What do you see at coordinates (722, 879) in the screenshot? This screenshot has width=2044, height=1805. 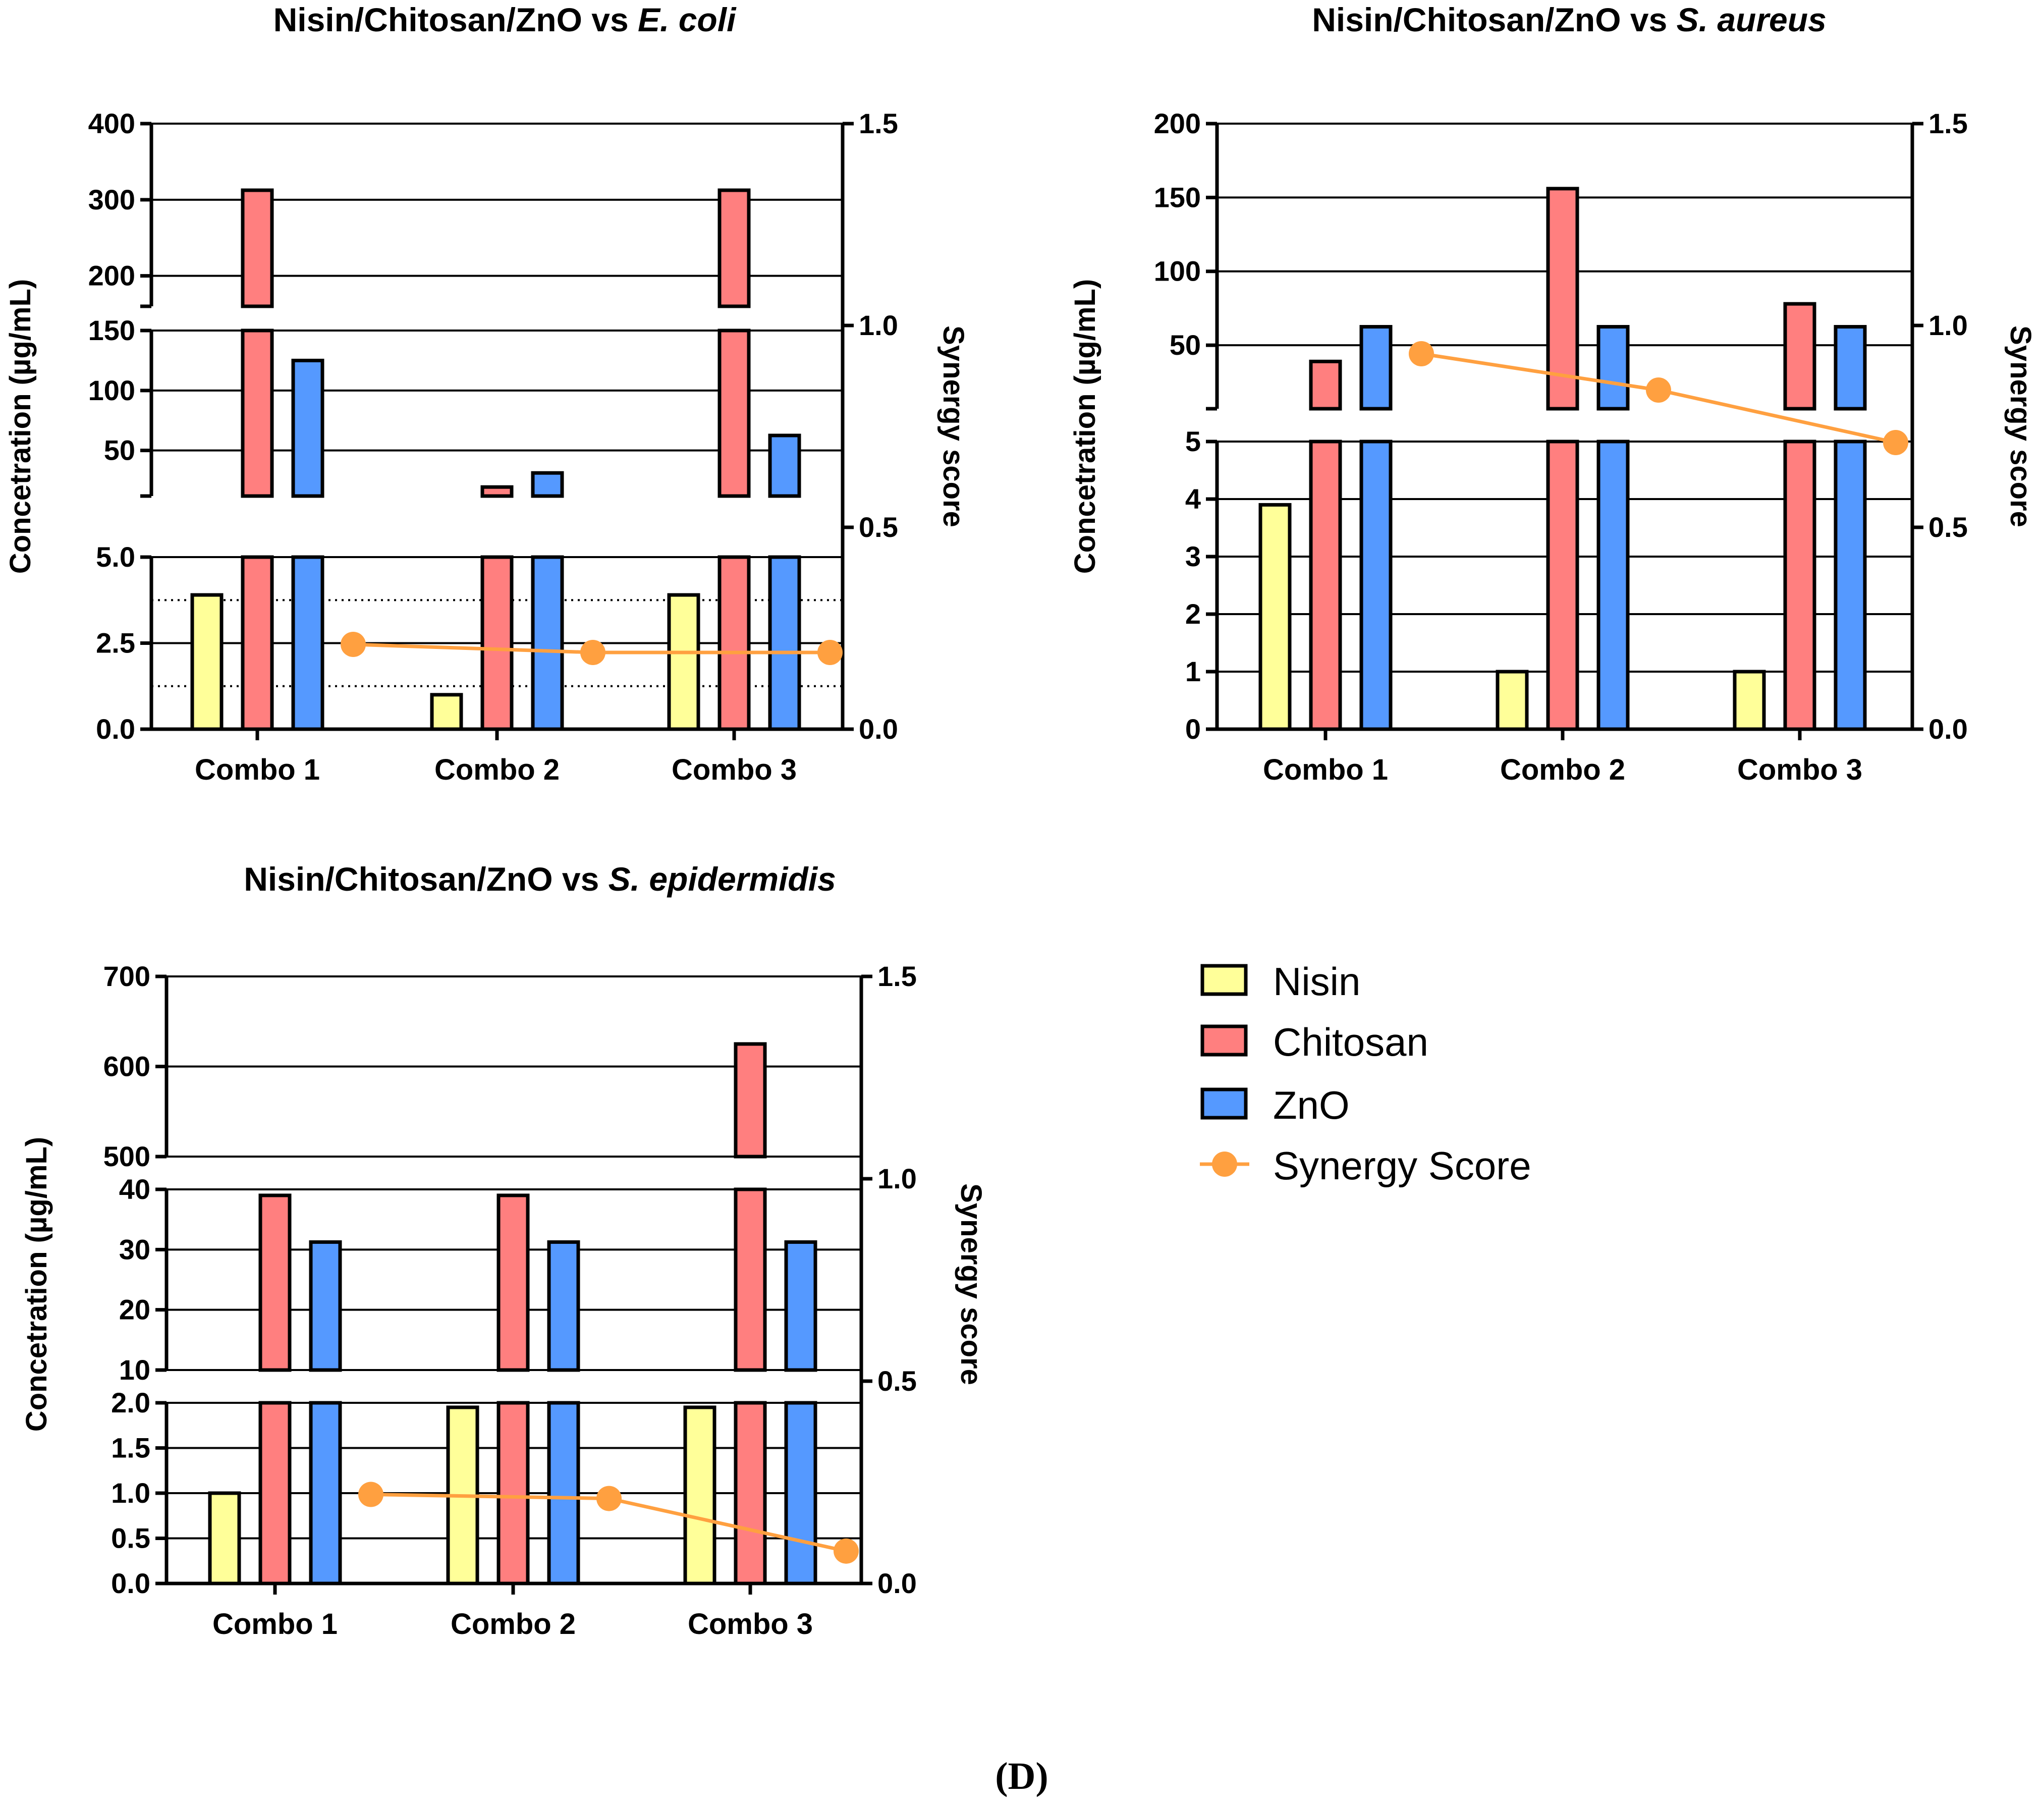 I see `chart-title-organism: S. epidermidis` at bounding box center [722, 879].